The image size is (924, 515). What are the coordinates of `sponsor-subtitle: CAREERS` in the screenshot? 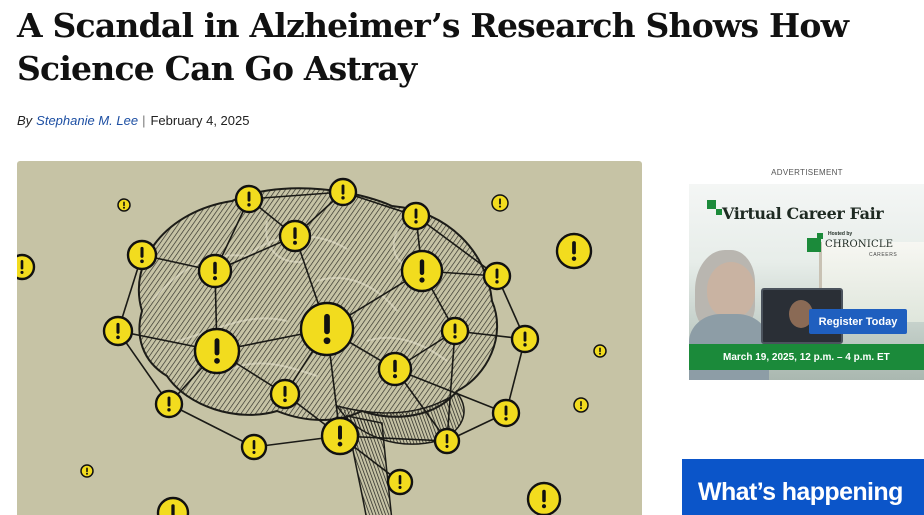 It's located at (883, 255).